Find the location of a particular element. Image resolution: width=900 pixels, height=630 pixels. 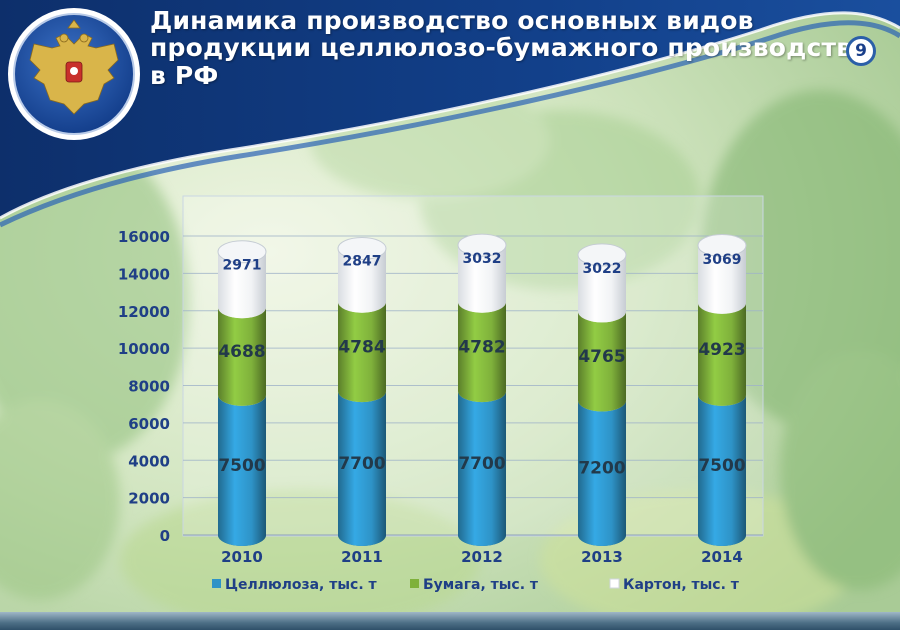

data-label: 4784 is located at coordinates (361, 347).